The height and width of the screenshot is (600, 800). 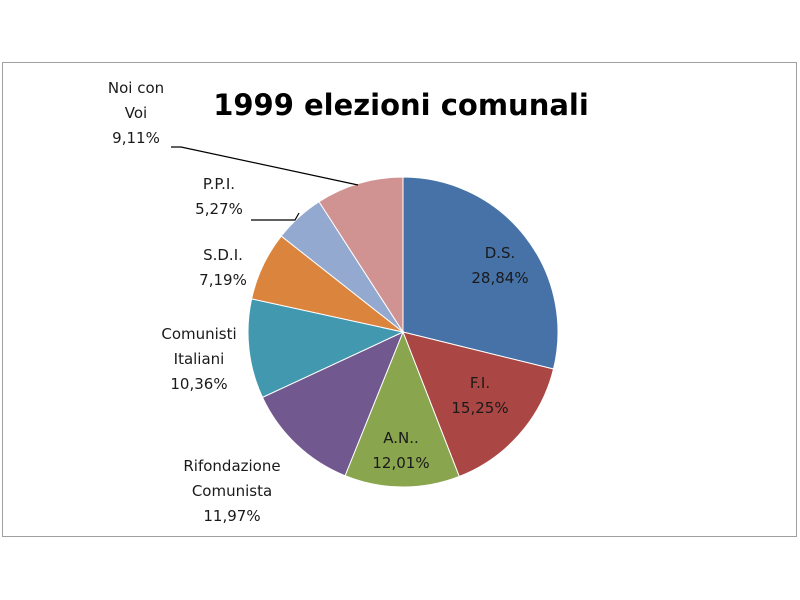 What do you see at coordinates (265, 166) in the screenshot?
I see `leader-line-noi-con-voi` at bounding box center [265, 166].